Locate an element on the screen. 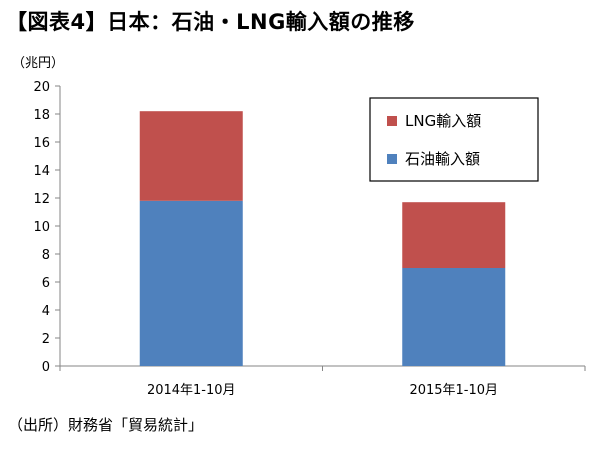 Image resolution: width=600 pixels, height=450 pixels. y-tick-label: 14 is located at coordinates (41, 171).